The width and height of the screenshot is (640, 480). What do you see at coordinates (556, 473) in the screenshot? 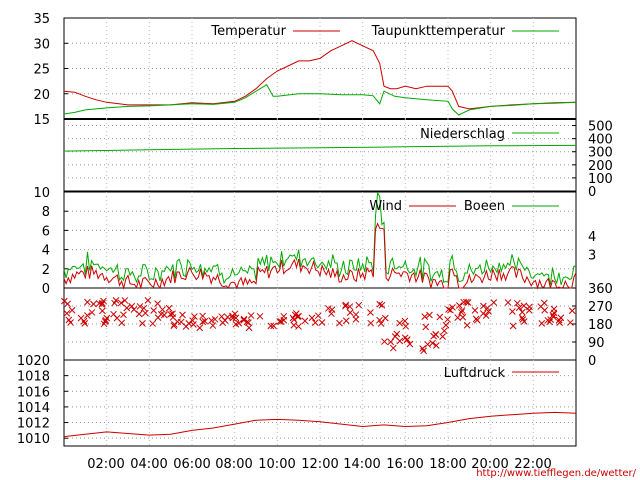
I see `credit-link: http://www.tiefflegen.de/wetter/` at bounding box center [556, 473].